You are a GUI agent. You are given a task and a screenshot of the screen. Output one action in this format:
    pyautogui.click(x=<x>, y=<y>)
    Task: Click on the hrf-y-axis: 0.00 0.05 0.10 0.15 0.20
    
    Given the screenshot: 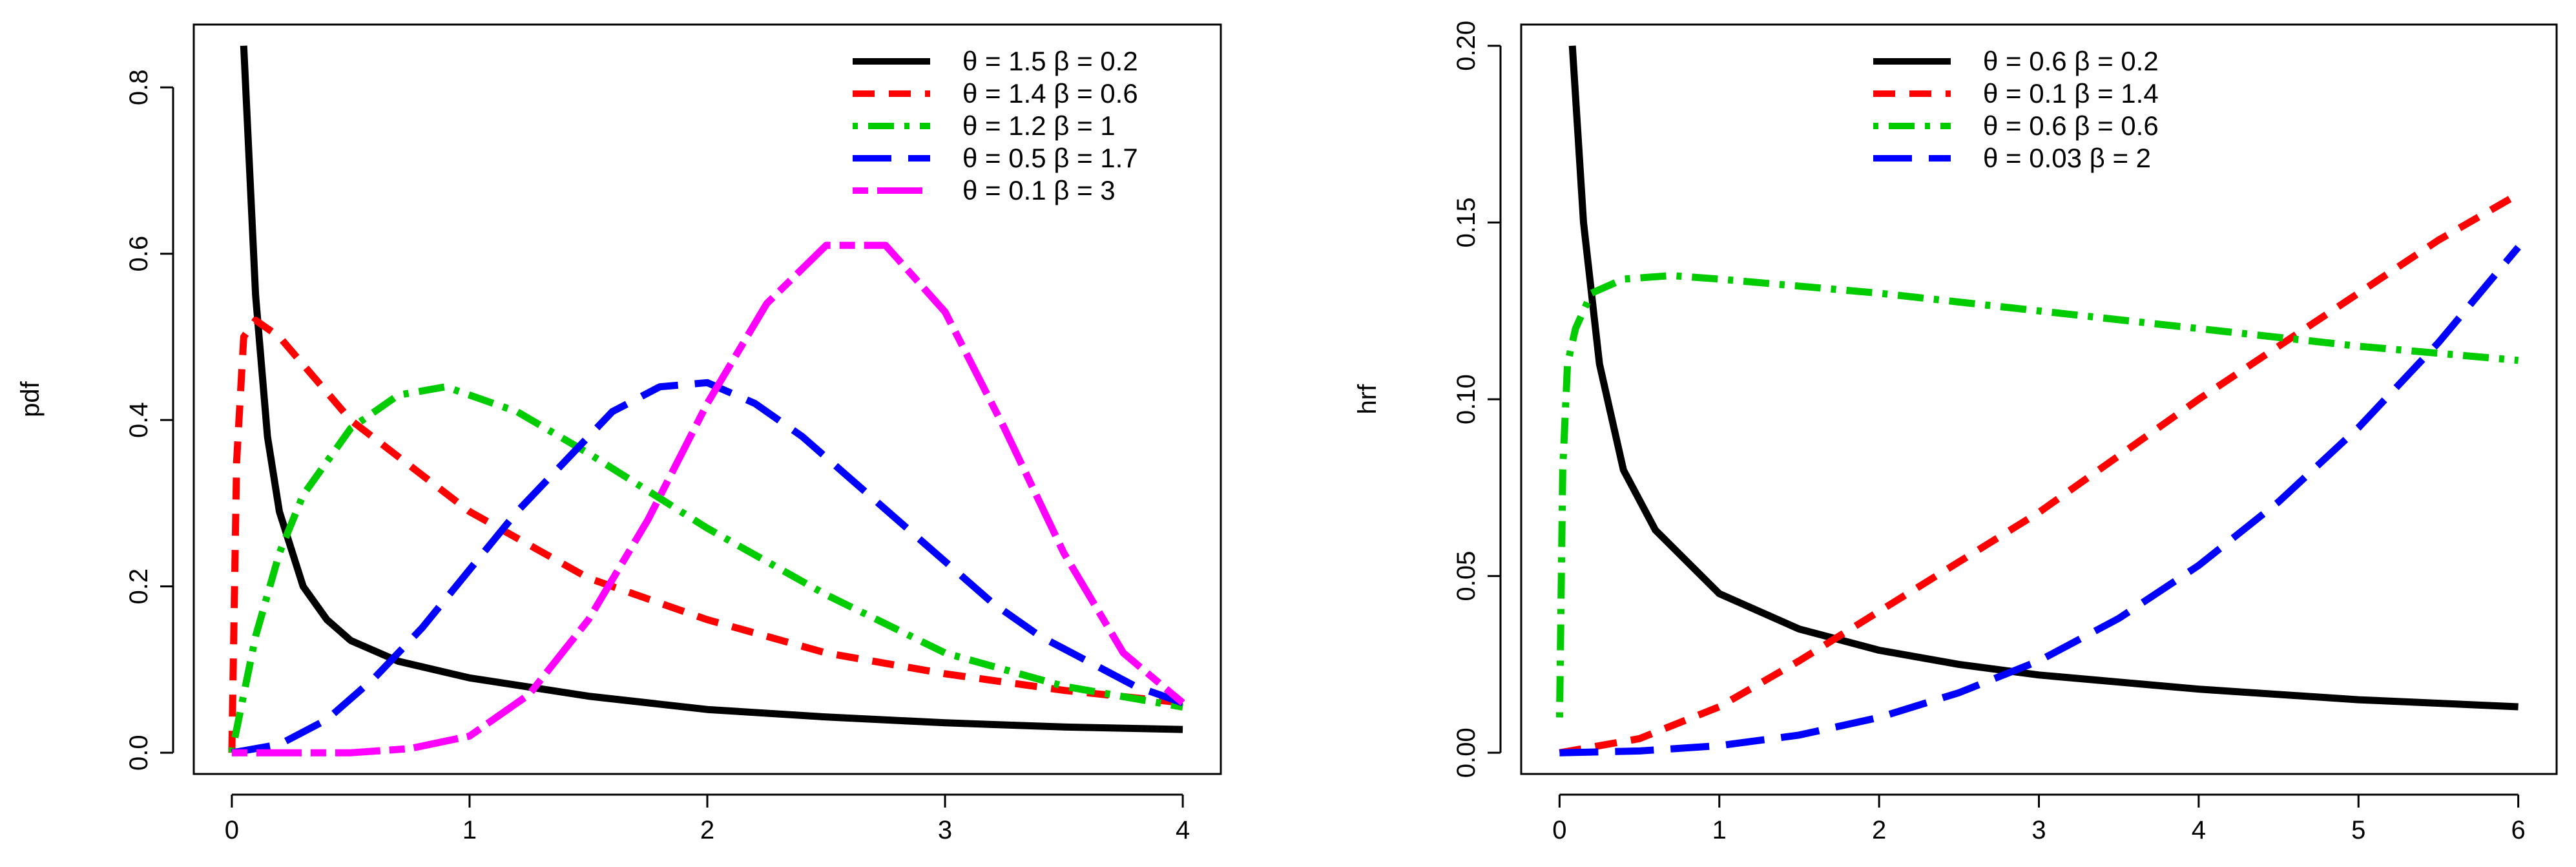 What is the action you would take?
    pyautogui.click(x=1477, y=399)
    